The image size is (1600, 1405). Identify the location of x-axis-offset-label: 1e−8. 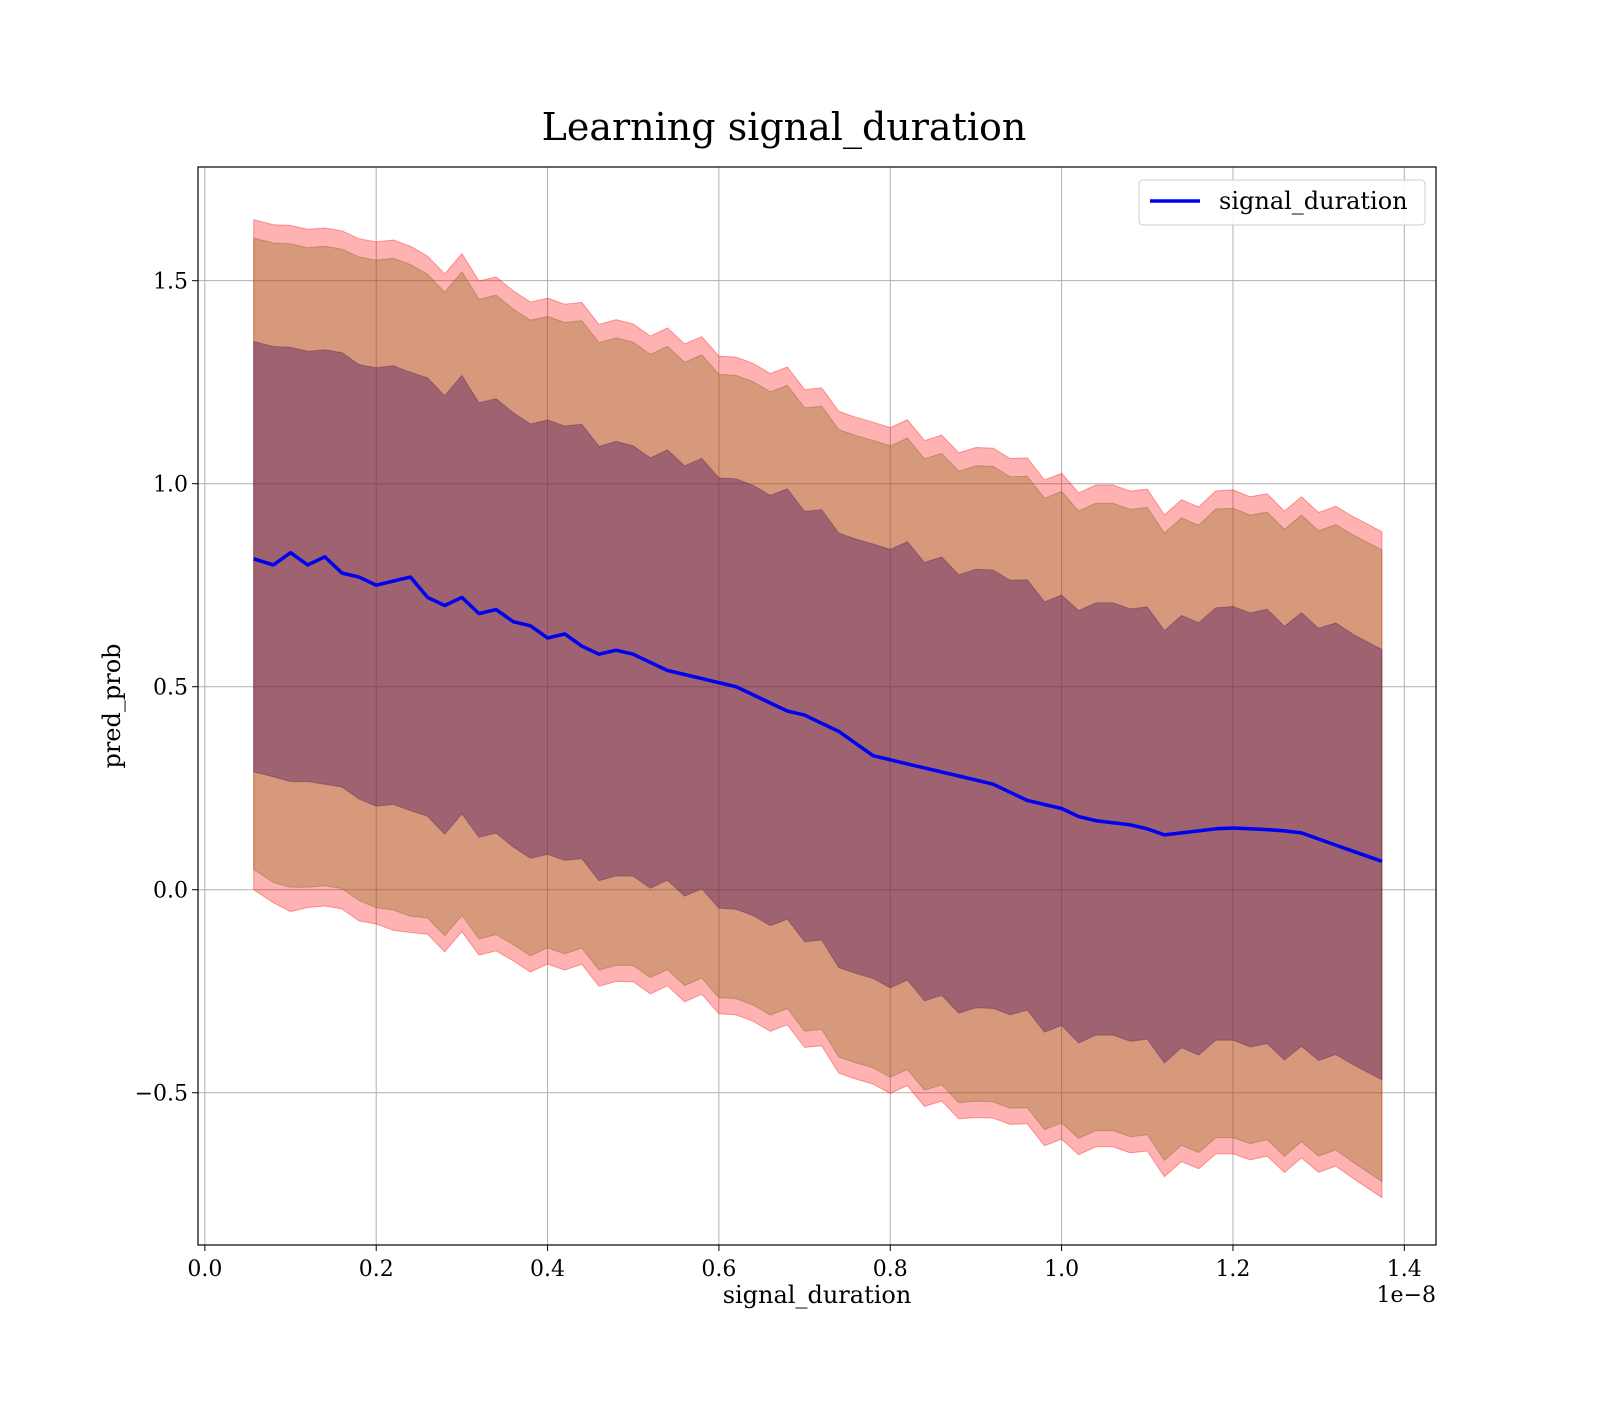
(1406, 1295).